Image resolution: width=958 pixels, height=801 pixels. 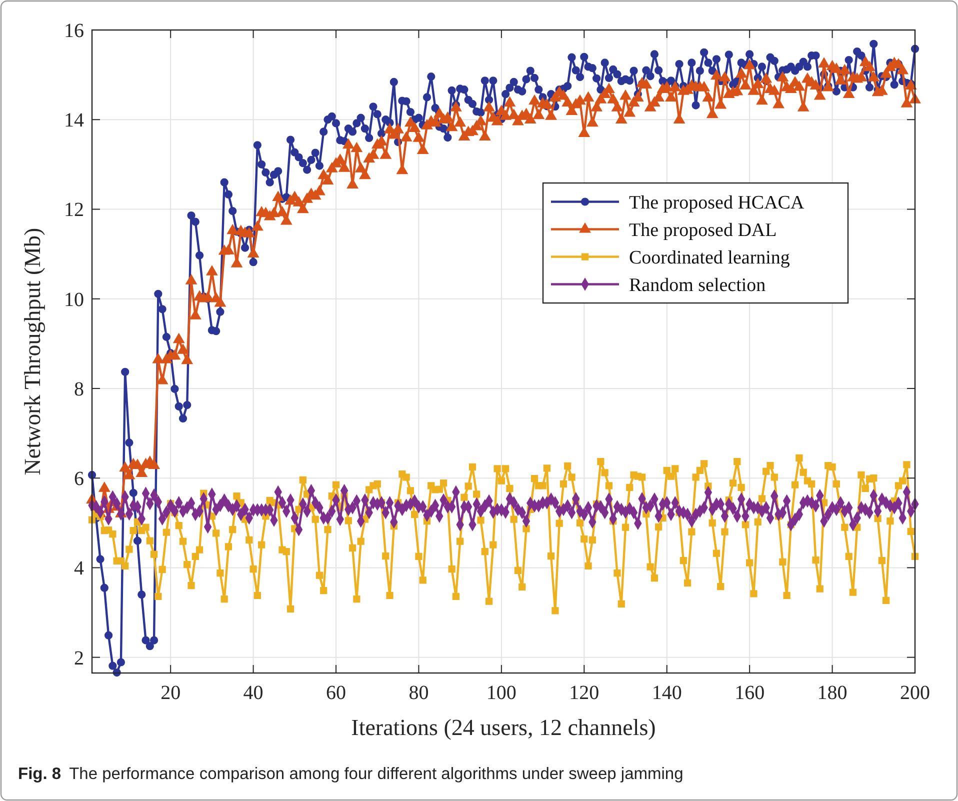 I want to click on y-axis-title: Network Throughput (Mb), so click(x=32, y=352).